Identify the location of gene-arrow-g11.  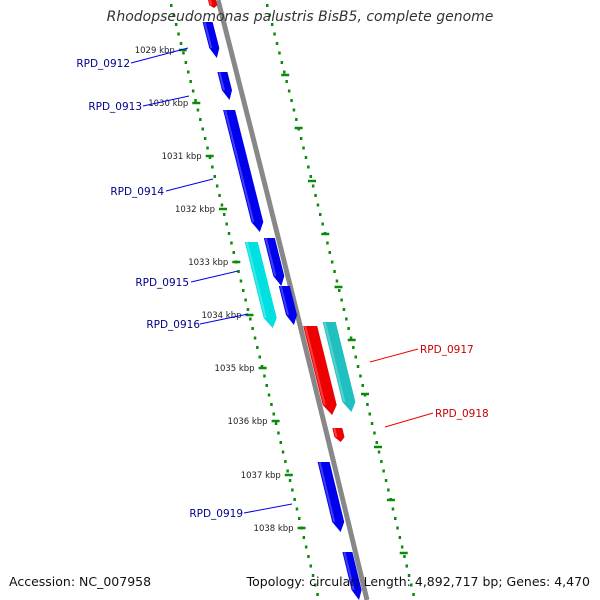
(352, 576).